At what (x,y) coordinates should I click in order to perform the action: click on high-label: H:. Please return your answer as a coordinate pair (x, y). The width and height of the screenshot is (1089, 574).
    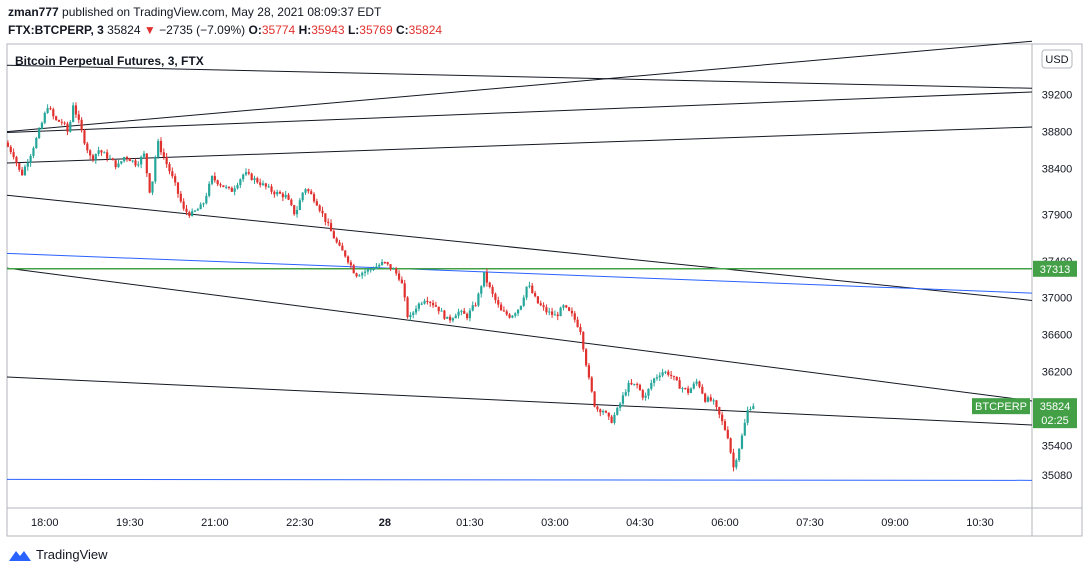
    Looking at the image, I should click on (305, 30).